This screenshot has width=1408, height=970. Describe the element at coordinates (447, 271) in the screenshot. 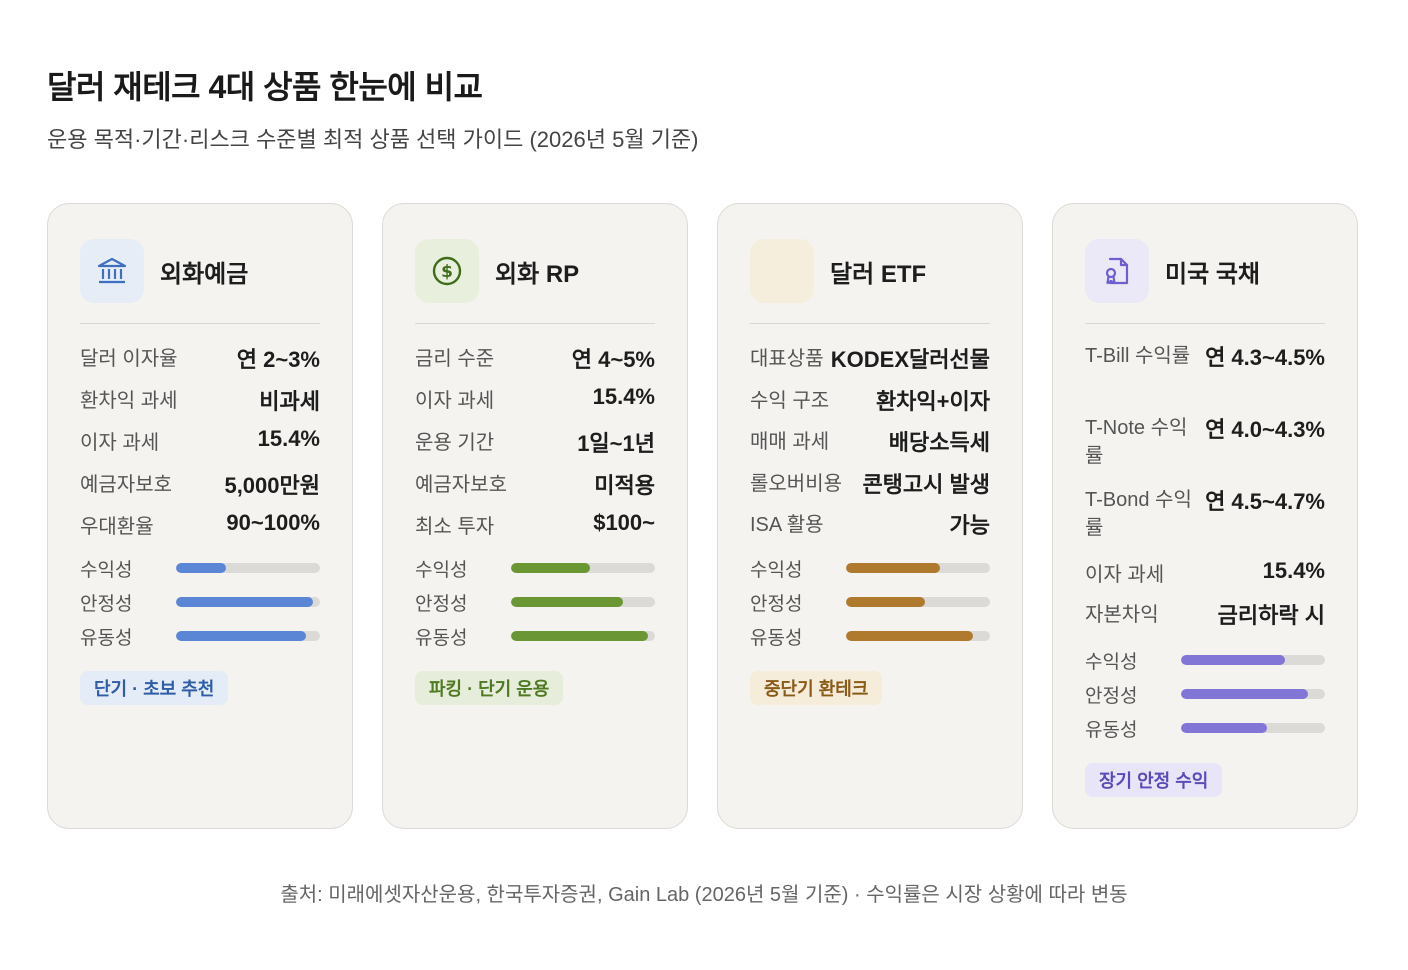

I see `dollar-coin-icon: $` at that location.